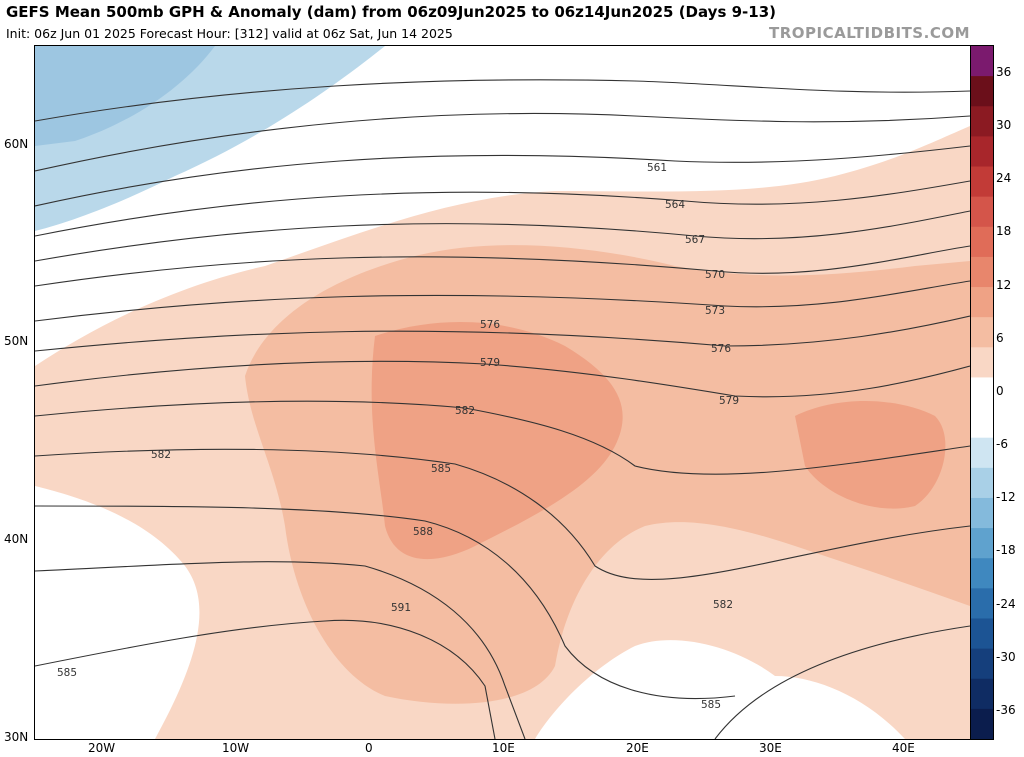 Image resolution: width=1024 pixels, height=757 pixels. I want to click on lon-label-0: 0, so click(369, 748).